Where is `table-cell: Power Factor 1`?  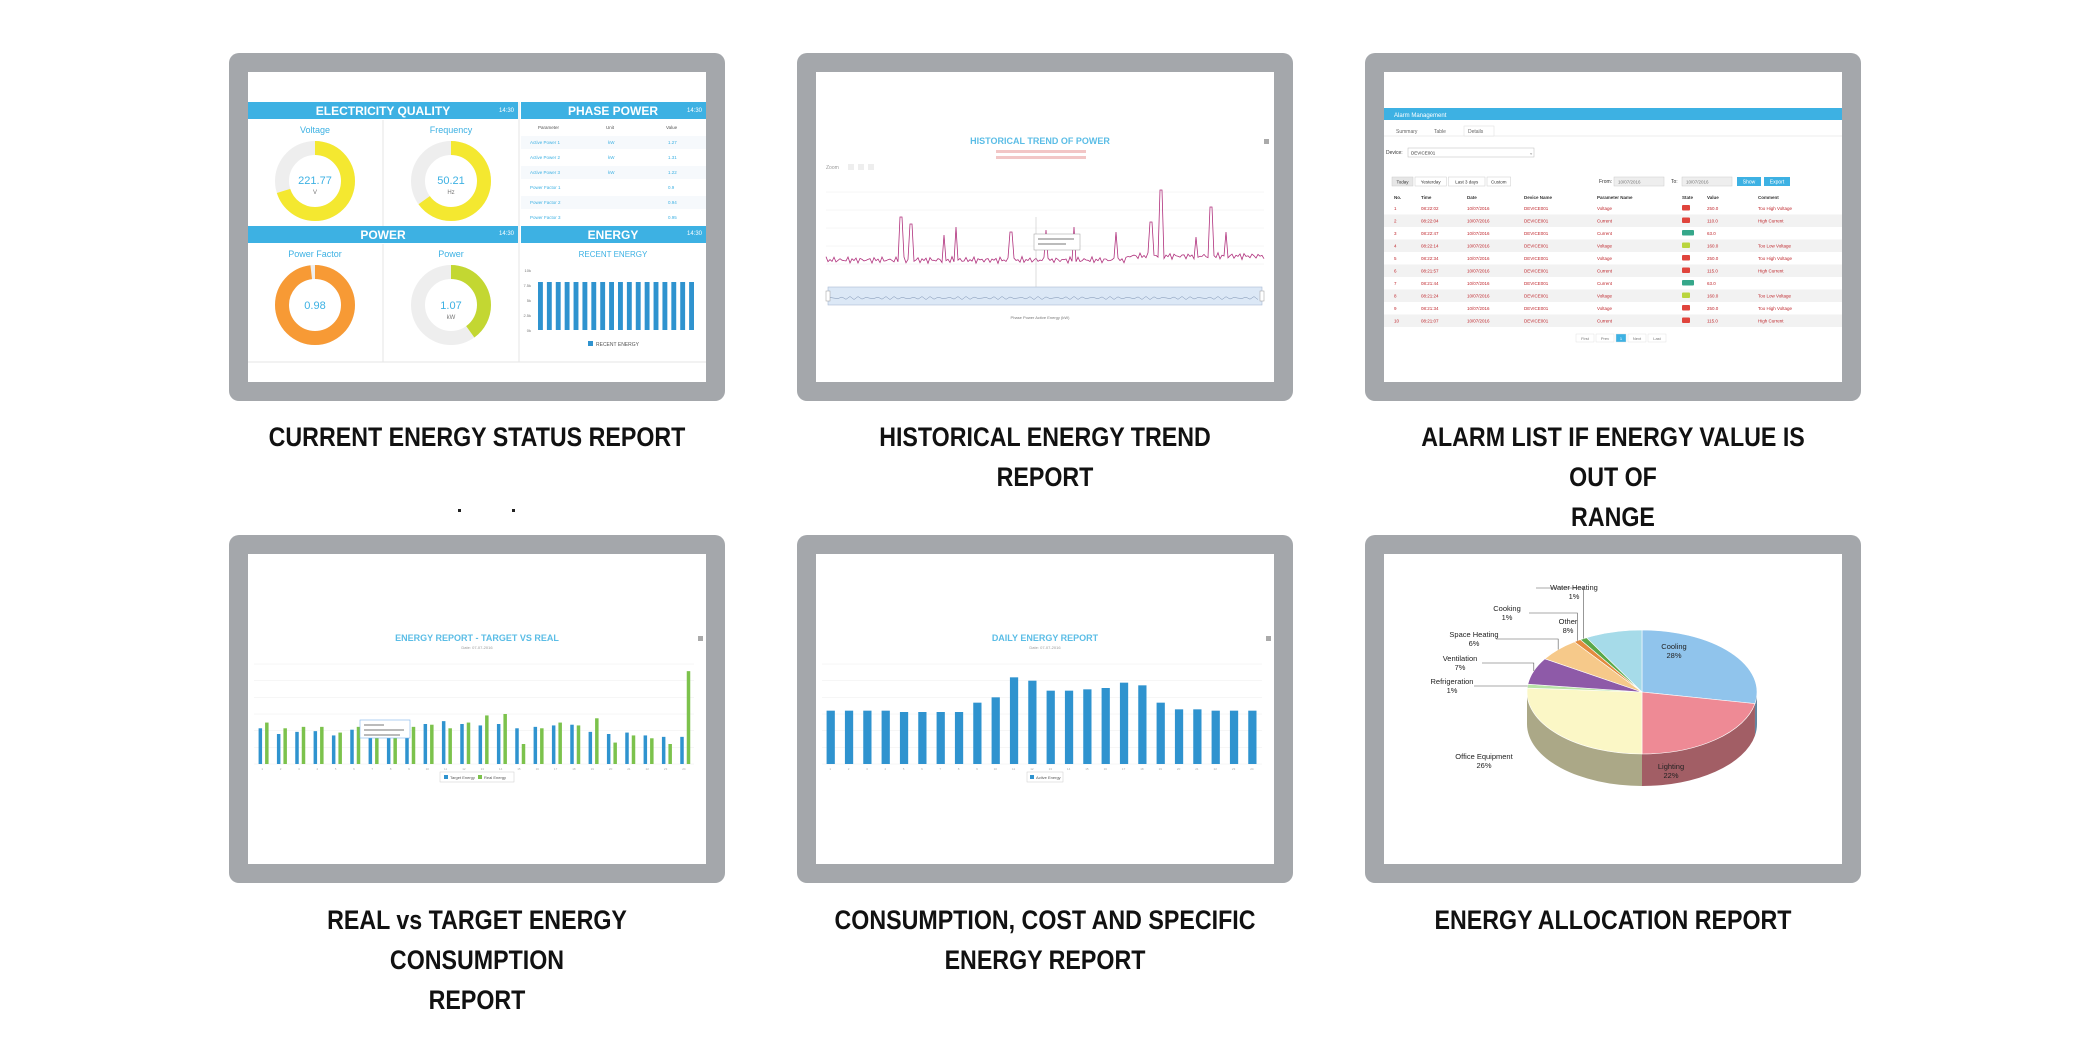
table-cell: Power Factor 1 is located at coordinates (545, 187).